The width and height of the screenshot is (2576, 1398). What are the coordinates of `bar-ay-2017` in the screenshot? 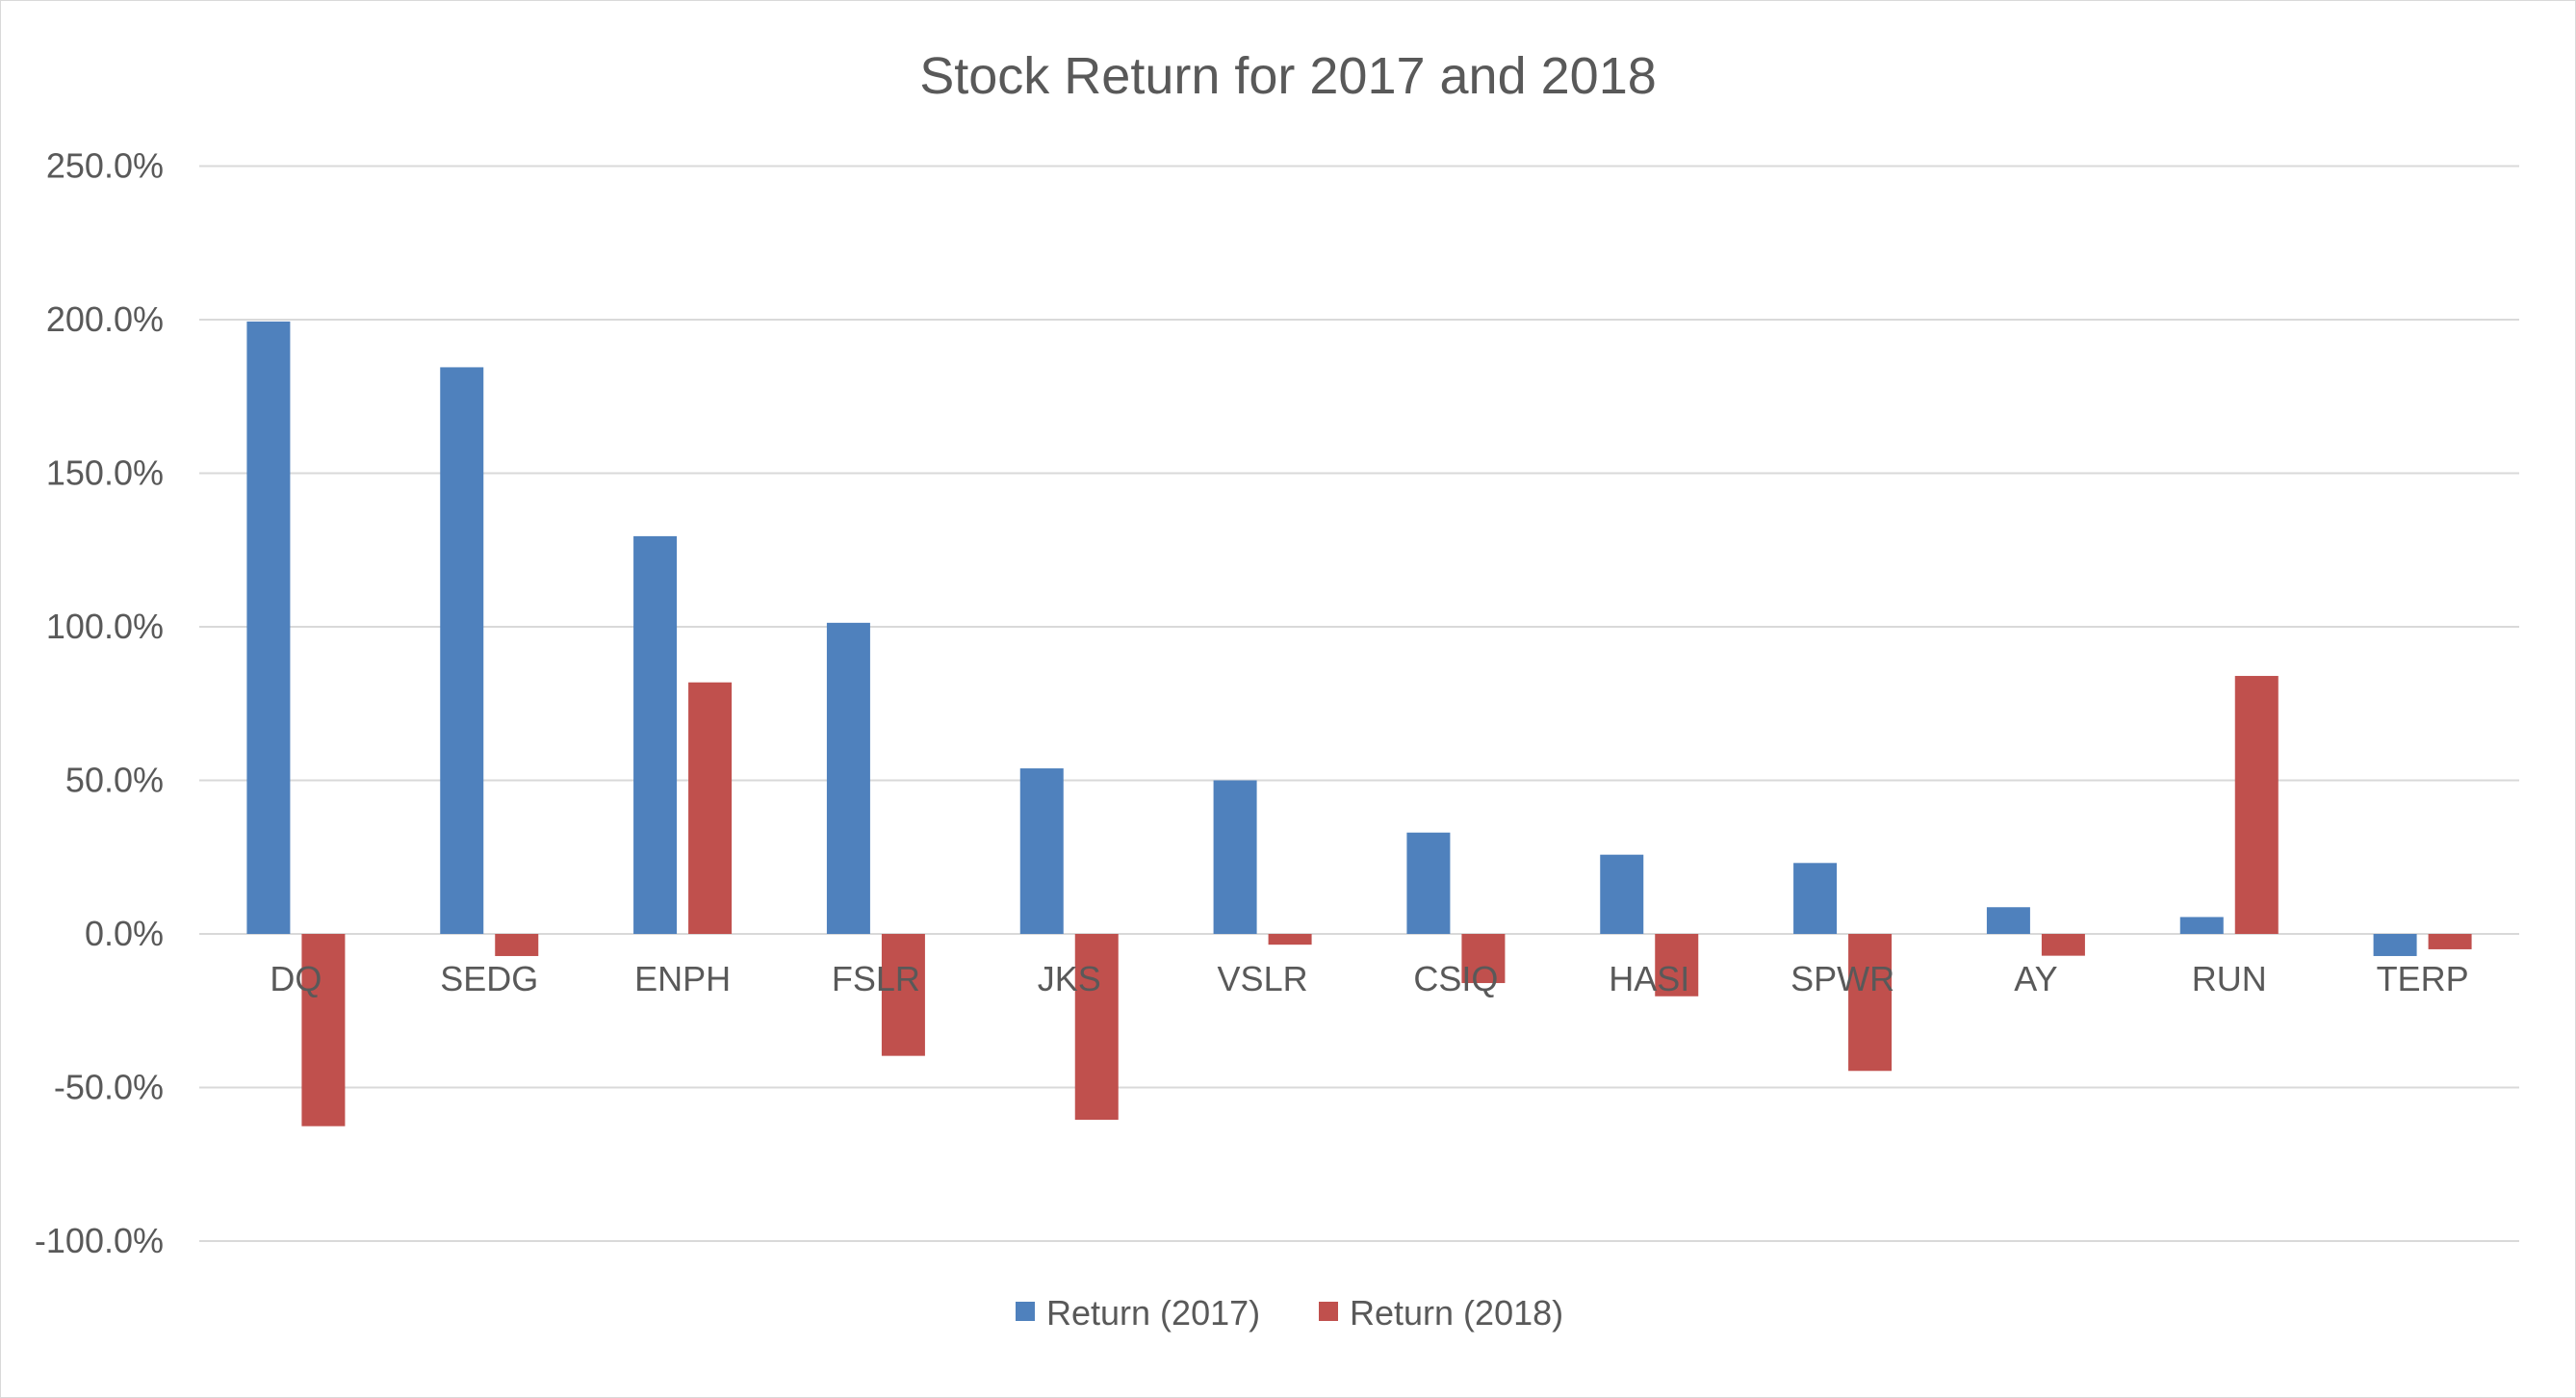 It's located at (2008, 920).